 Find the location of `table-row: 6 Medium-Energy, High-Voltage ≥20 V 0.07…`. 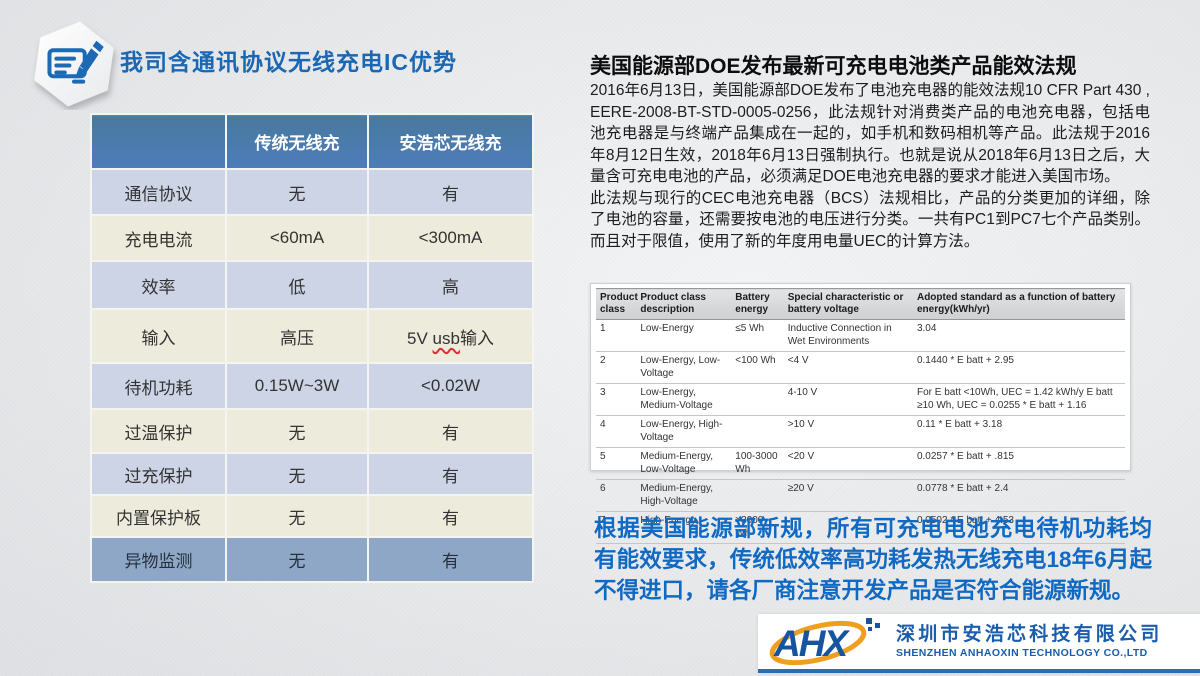

table-row: 6 Medium-Energy, High-Voltage ≥20 V 0.07… is located at coordinates (860, 495).